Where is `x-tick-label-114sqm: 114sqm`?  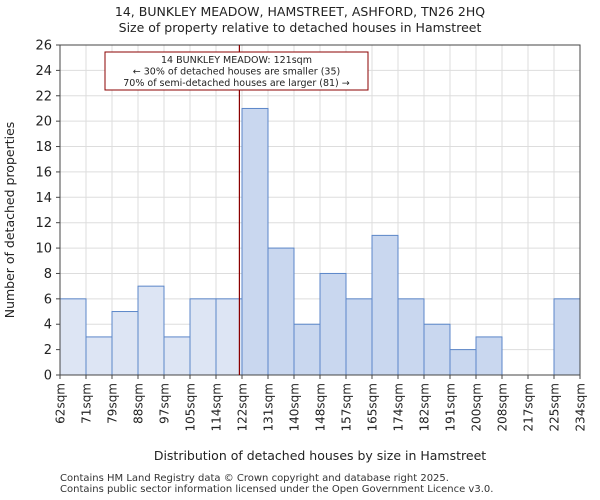 x-tick-label-114sqm: 114sqm is located at coordinates (217, 407).